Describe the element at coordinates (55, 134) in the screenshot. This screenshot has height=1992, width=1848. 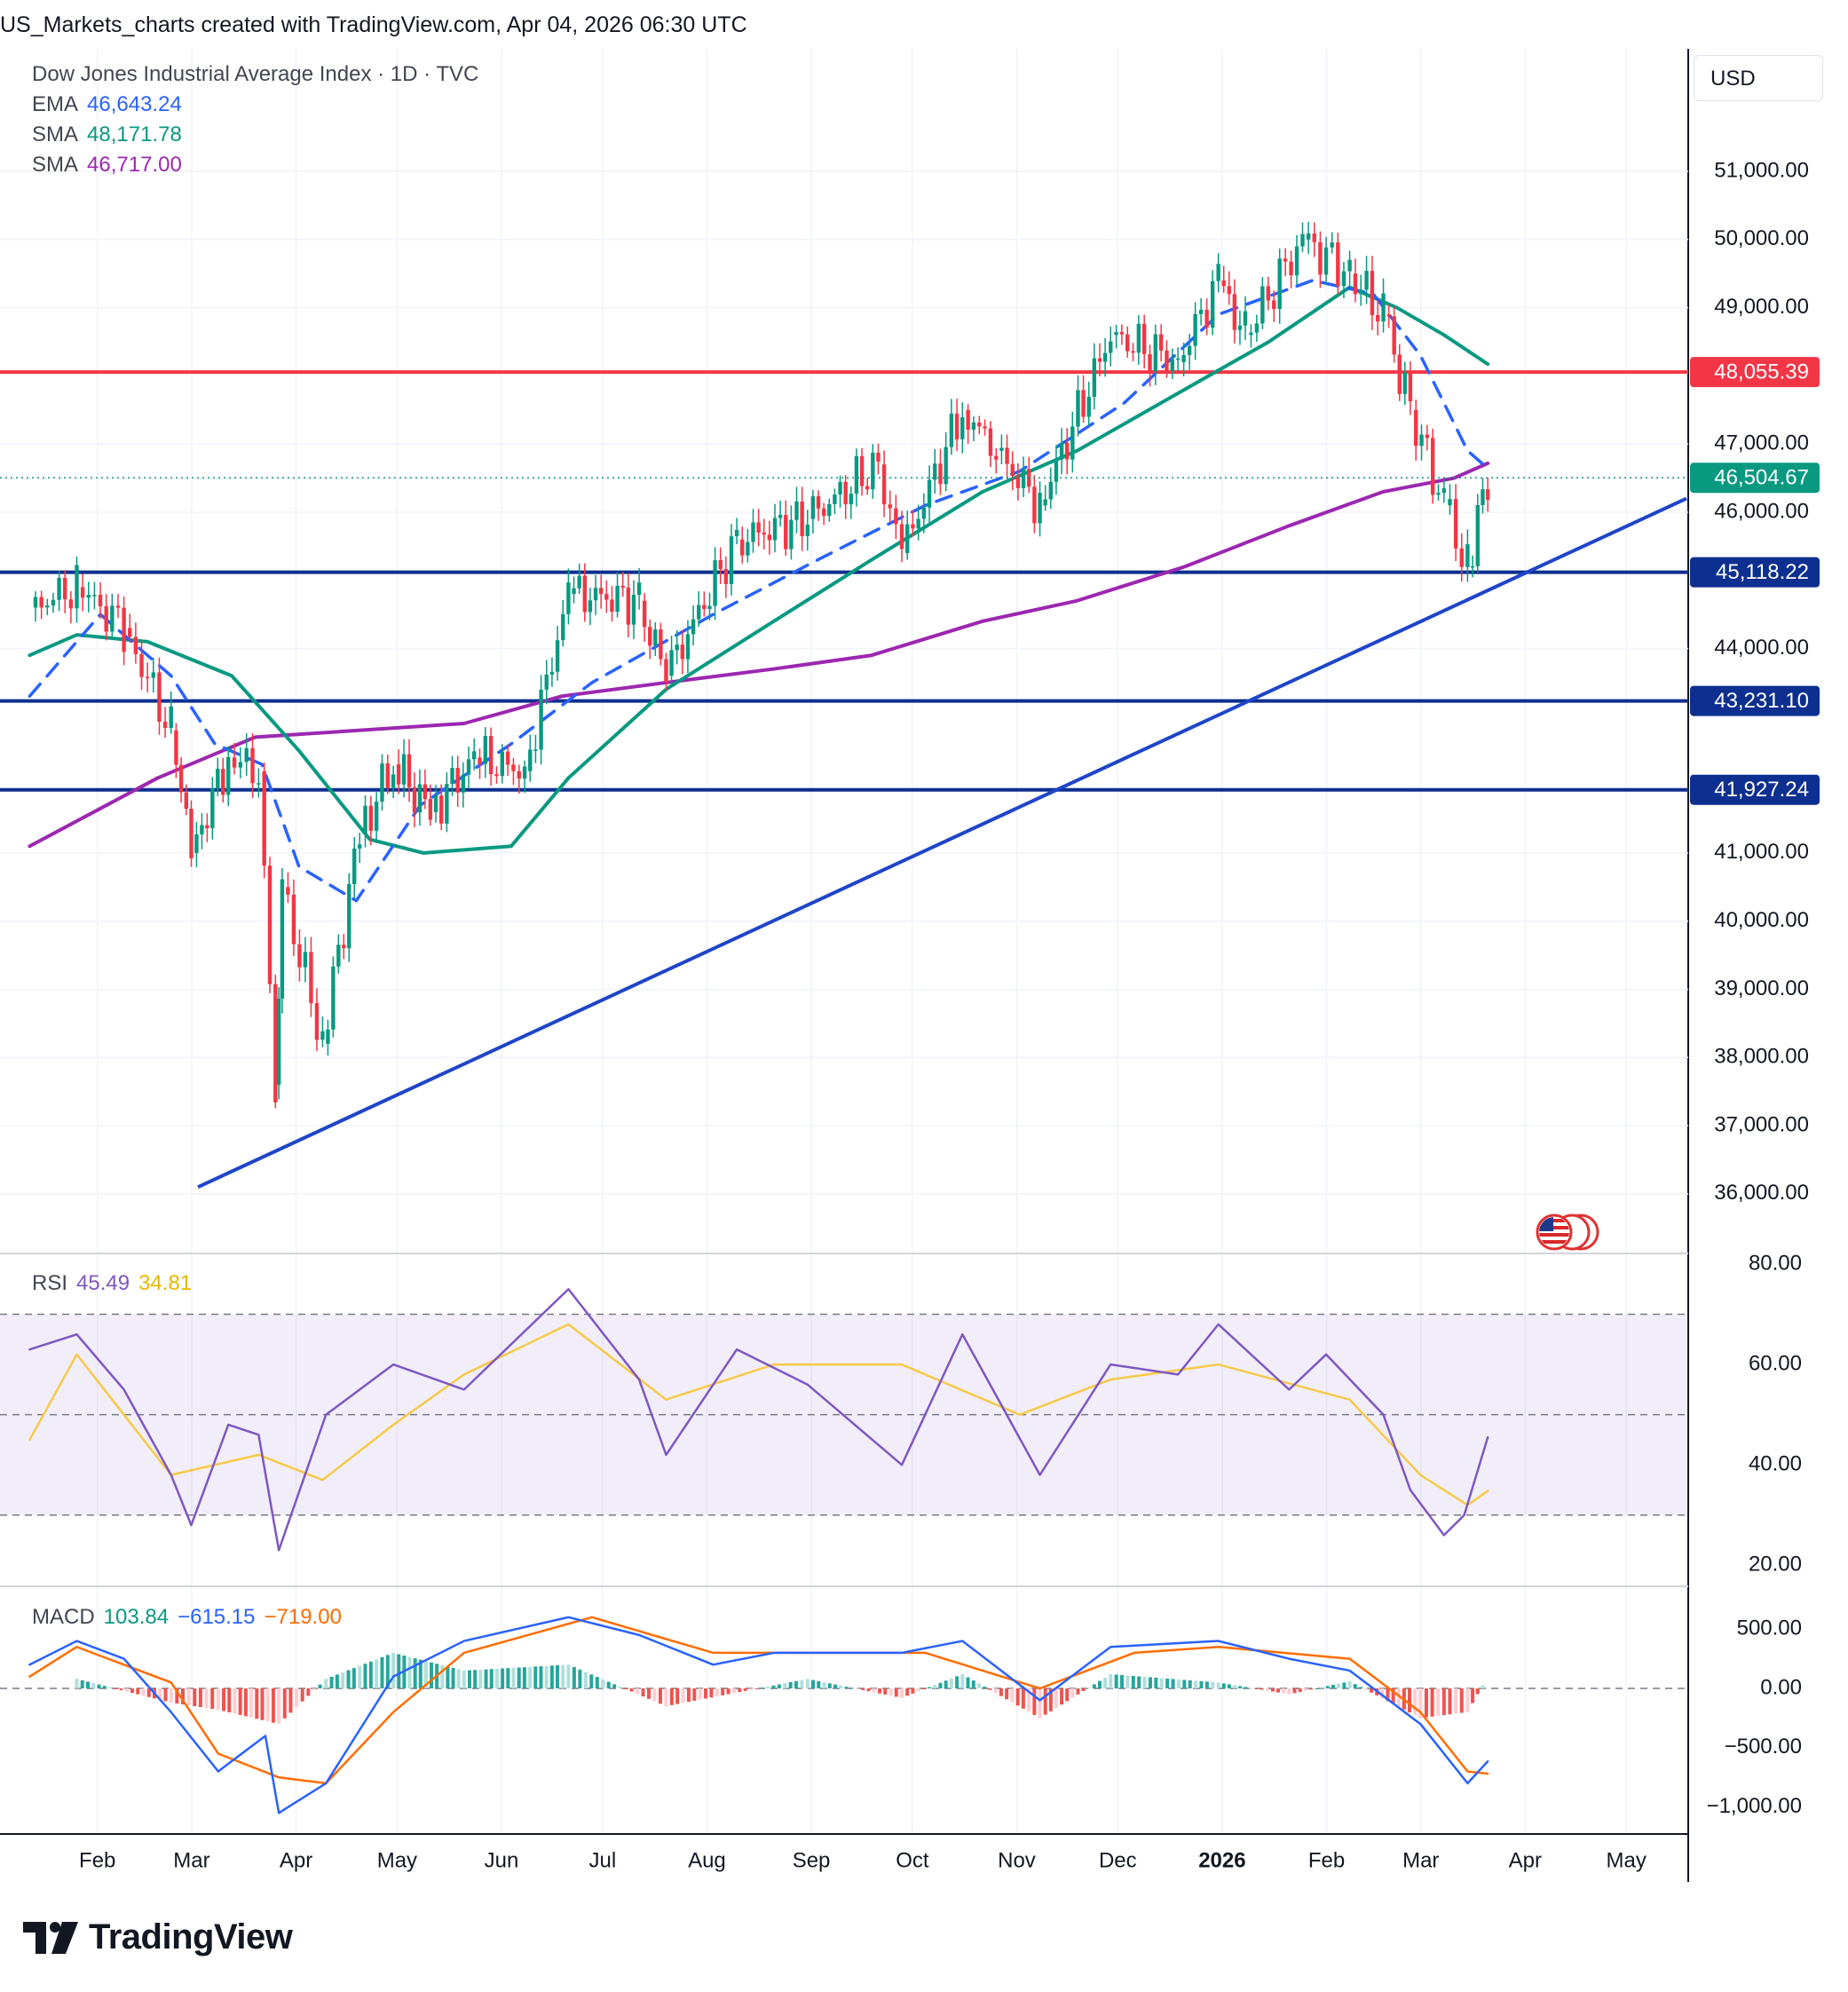
I see `sma1-label: SMA` at that location.